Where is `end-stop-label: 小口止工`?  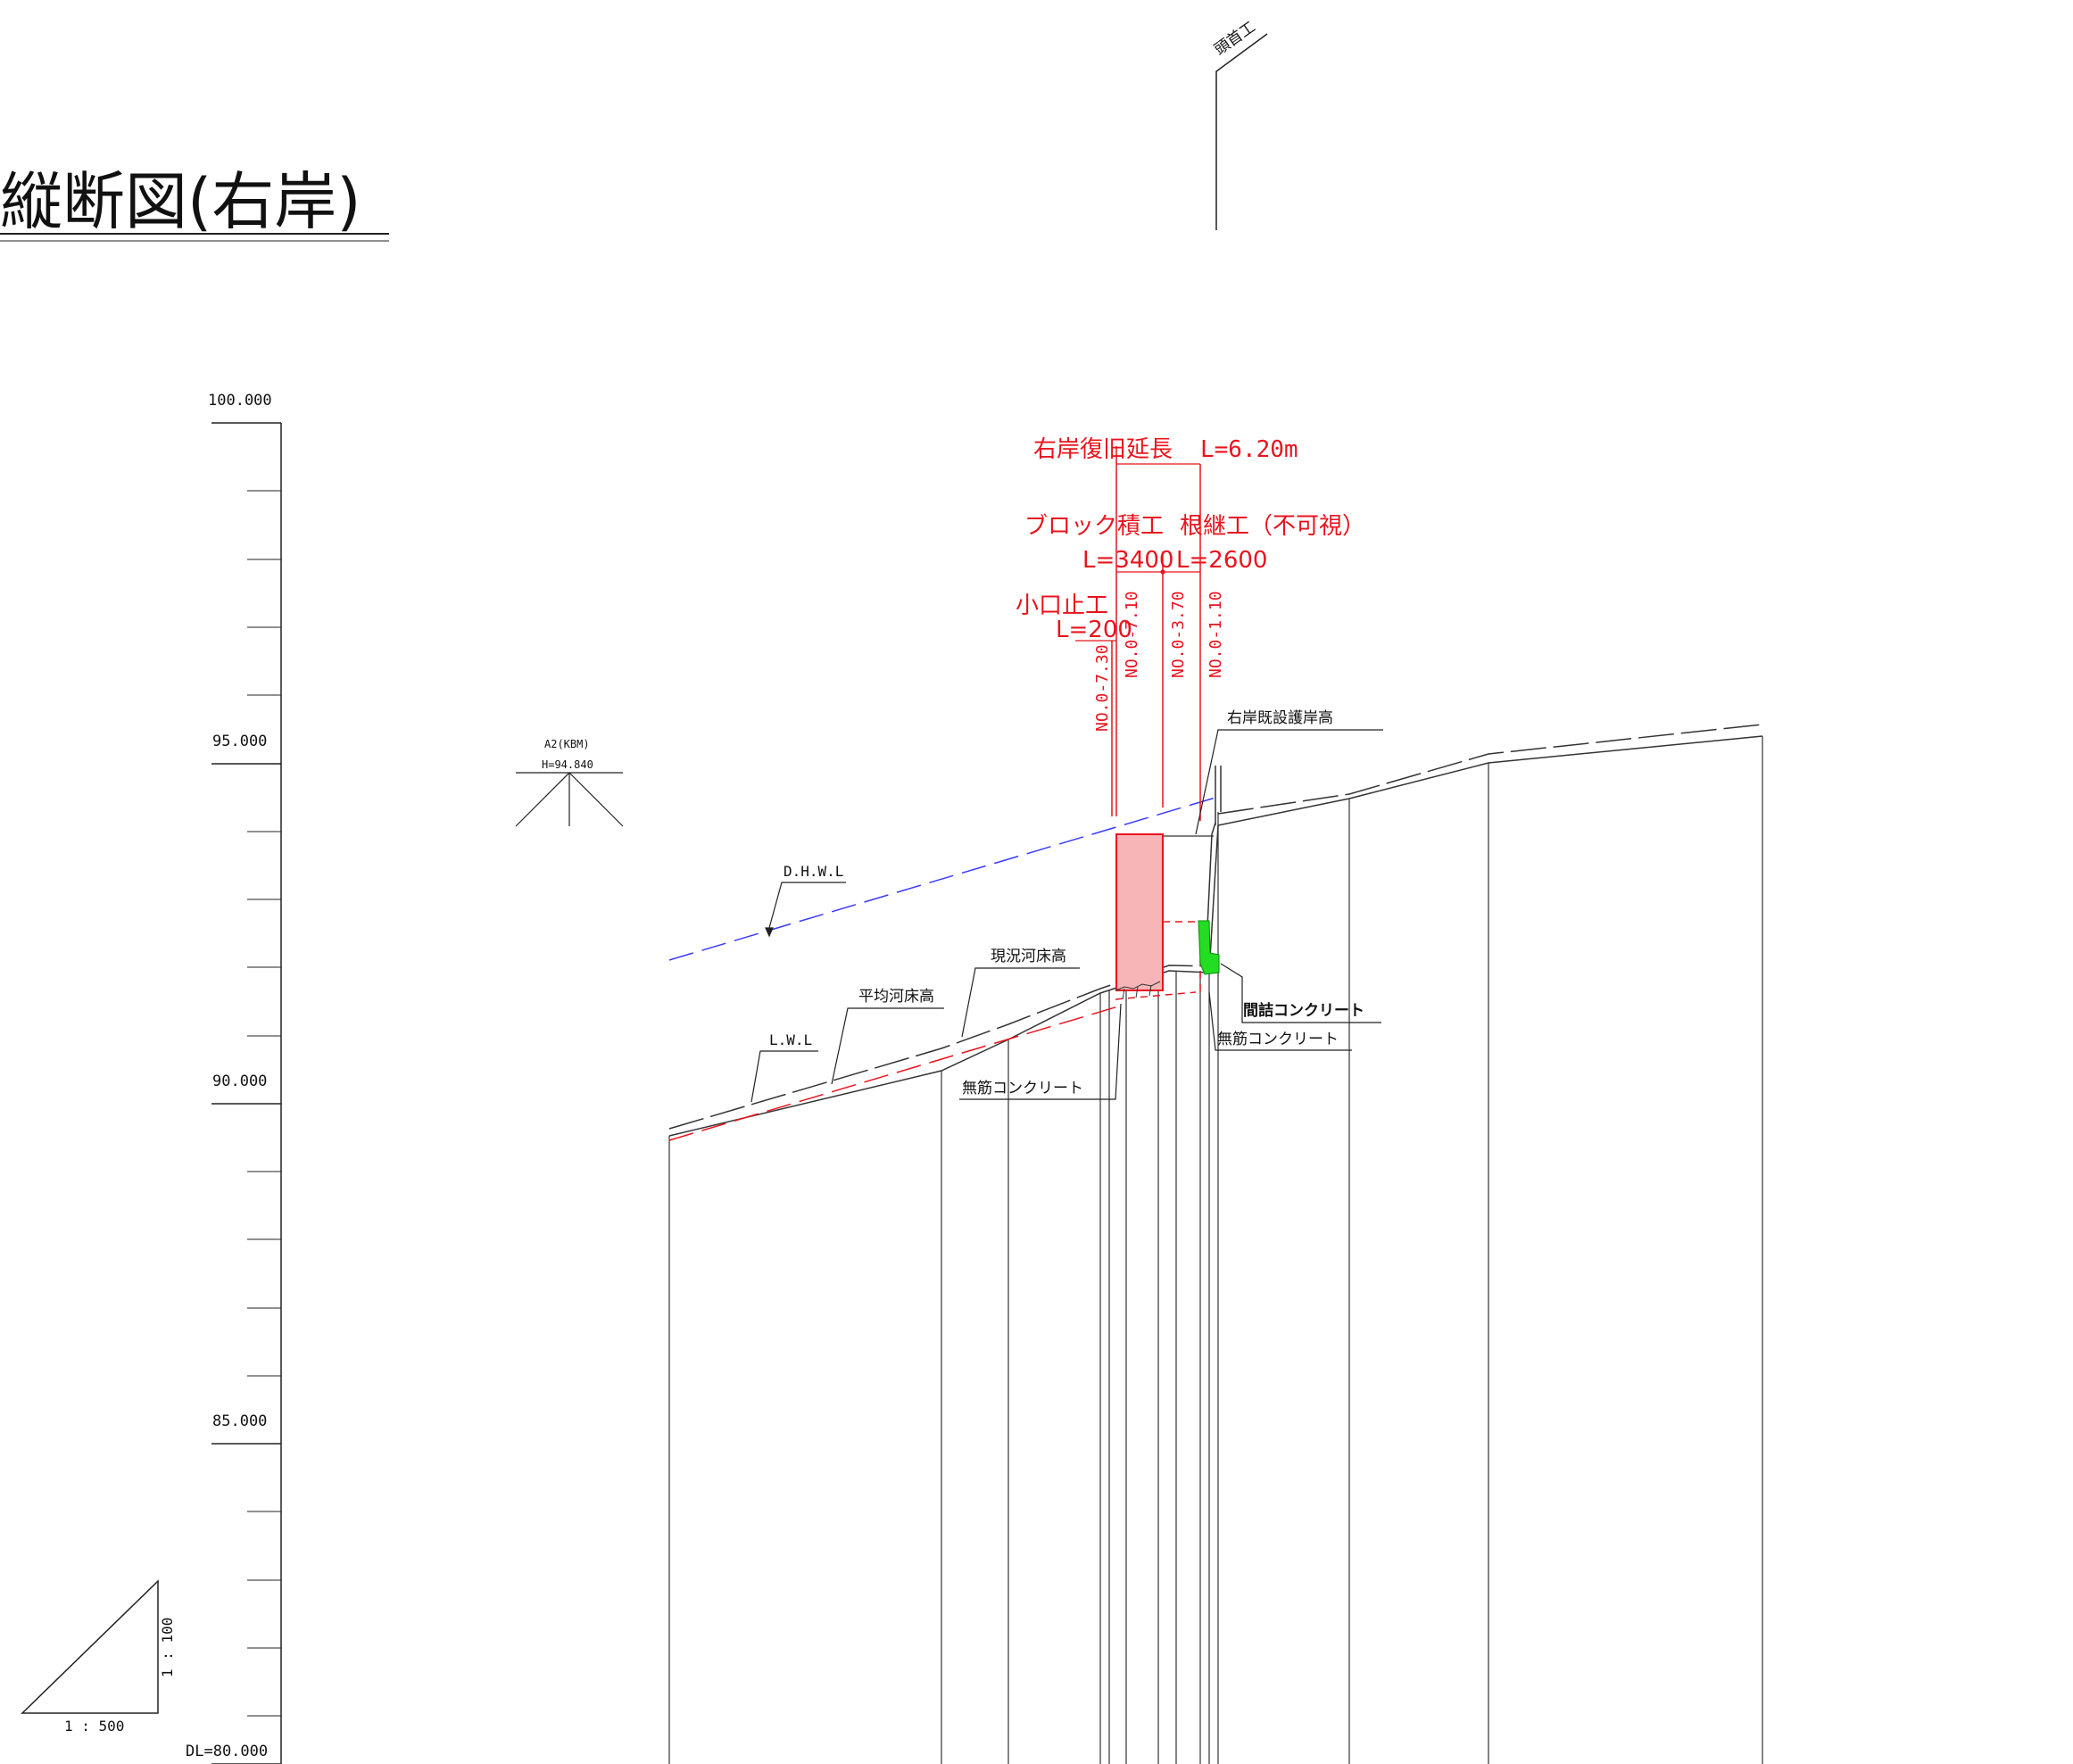 end-stop-label: 小口止工 is located at coordinates (1062, 606).